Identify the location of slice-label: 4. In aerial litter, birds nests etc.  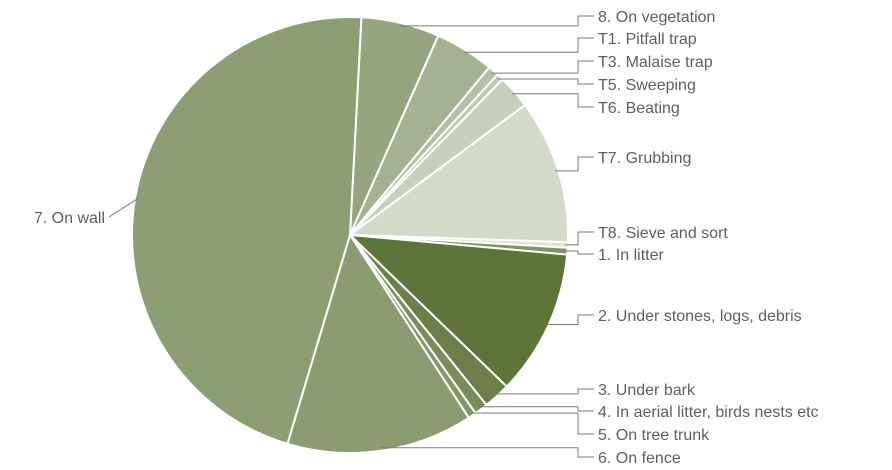
(708, 412).